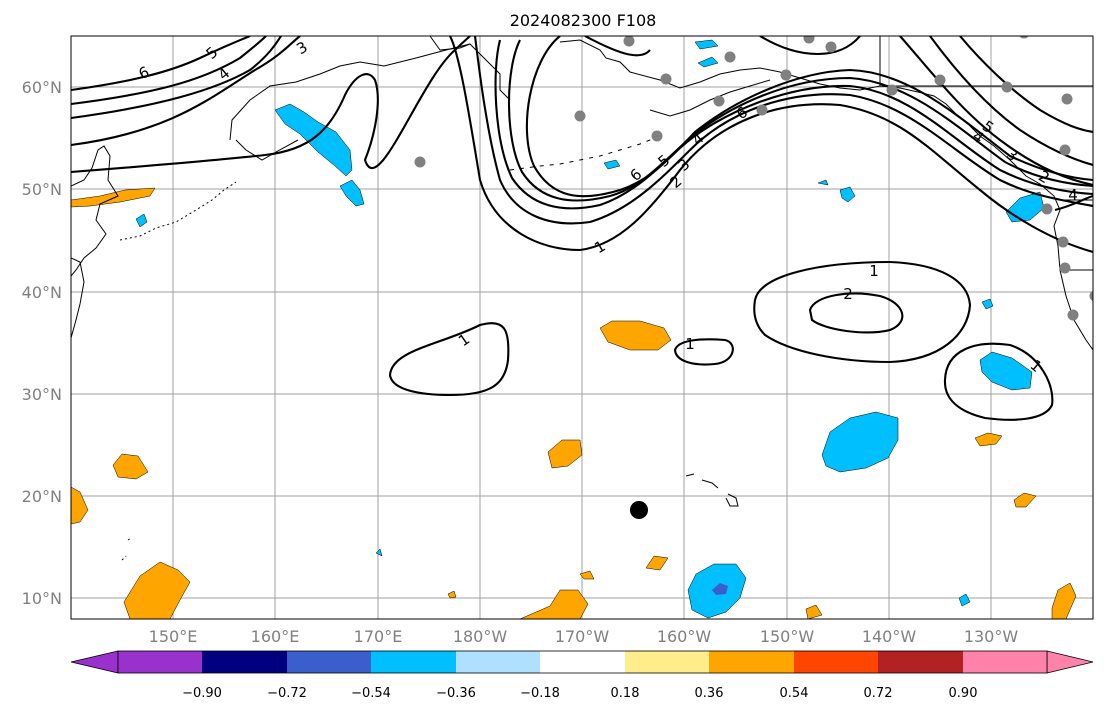 This screenshot has width=1105, height=716. What do you see at coordinates (583, 20) in the screenshot?
I see `map-title: 2024082300 F108` at bounding box center [583, 20].